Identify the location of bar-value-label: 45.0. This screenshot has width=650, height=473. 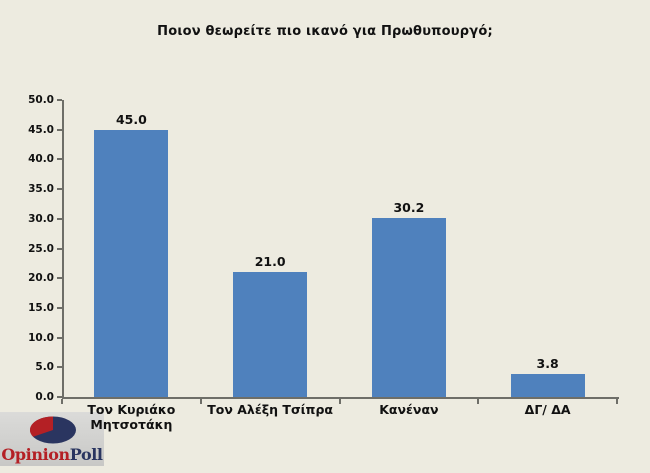
(131, 119).